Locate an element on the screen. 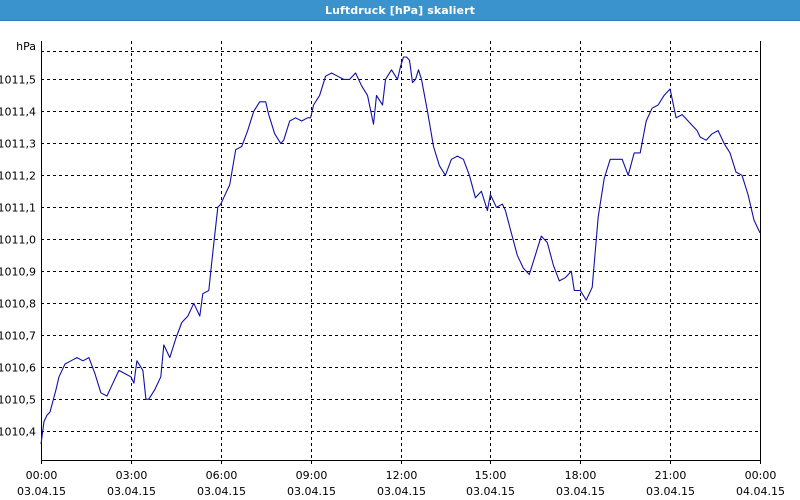 The height and width of the screenshot is (500, 800). x-tick-time-label: 03:00 is located at coordinates (132, 475).